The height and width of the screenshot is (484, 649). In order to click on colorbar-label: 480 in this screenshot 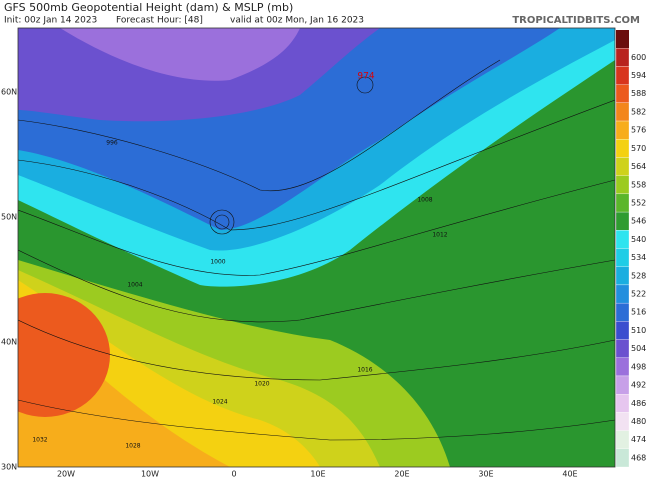, I will do `click(638, 421)`.